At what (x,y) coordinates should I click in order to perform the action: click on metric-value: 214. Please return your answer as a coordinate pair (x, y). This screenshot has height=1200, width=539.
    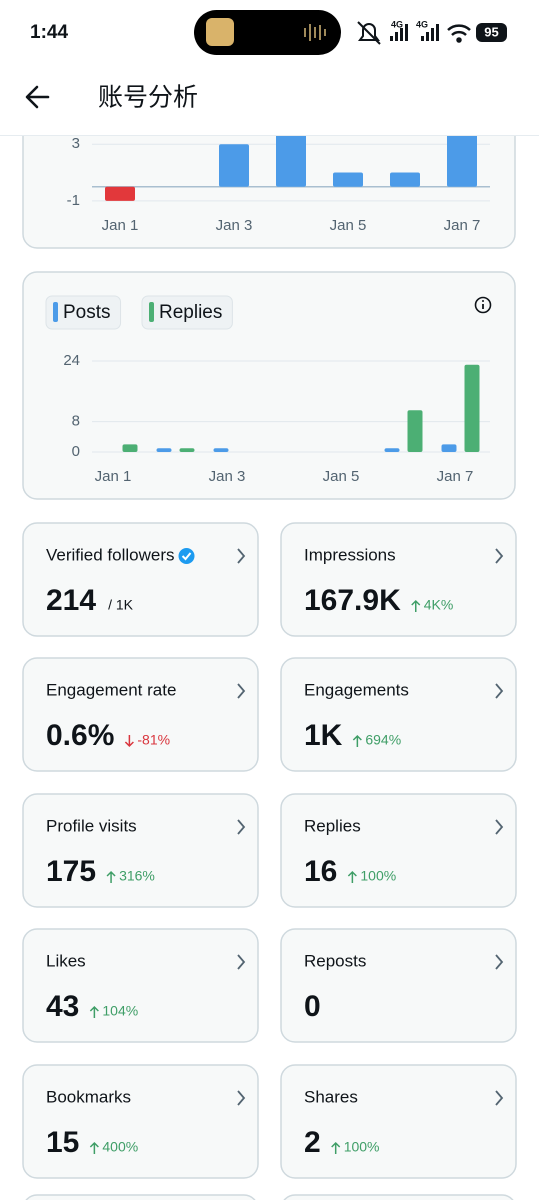
    Looking at the image, I should click on (71, 600).